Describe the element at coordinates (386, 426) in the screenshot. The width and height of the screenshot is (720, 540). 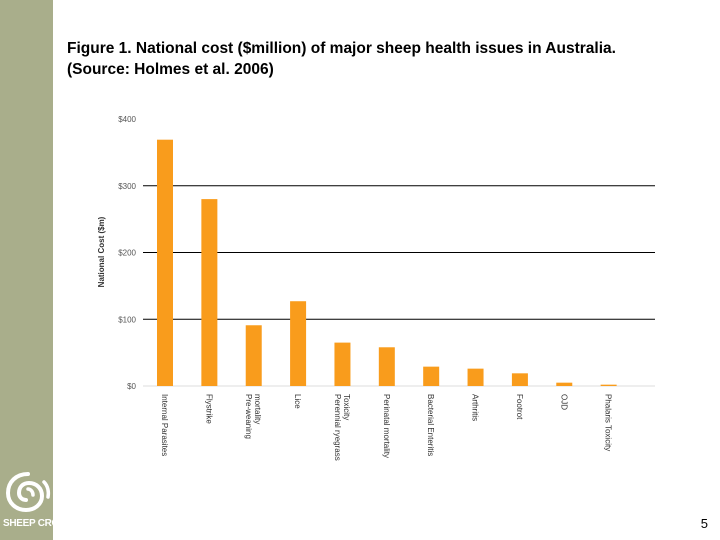
I see `x-tick-label: Perinatal mortality` at that location.